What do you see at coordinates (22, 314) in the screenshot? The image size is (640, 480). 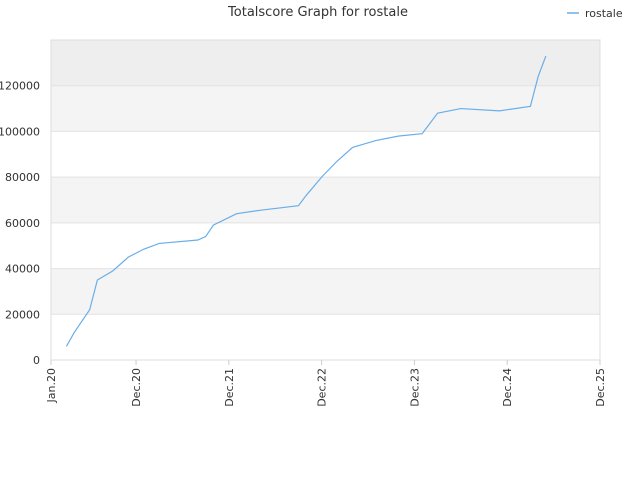 I see `y-tick-label: 20000` at bounding box center [22, 314].